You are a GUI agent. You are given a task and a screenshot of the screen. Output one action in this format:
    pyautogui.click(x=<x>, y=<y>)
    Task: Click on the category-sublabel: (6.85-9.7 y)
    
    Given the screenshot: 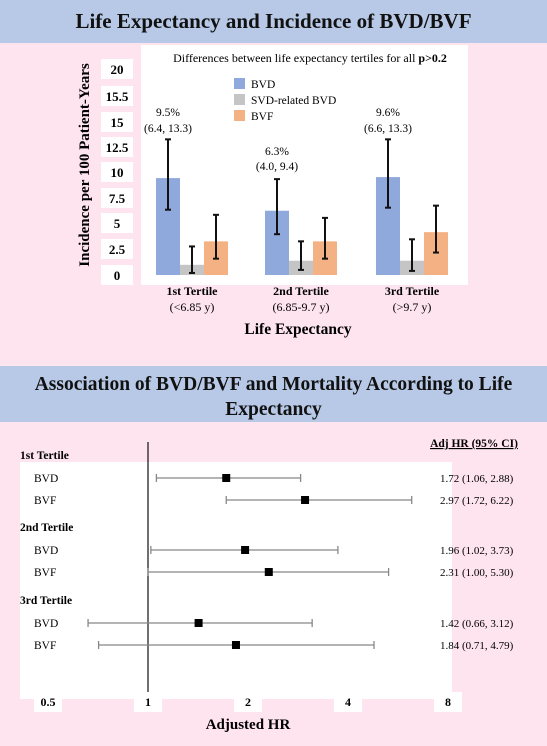 What is the action you would take?
    pyautogui.click(x=301, y=307)
    